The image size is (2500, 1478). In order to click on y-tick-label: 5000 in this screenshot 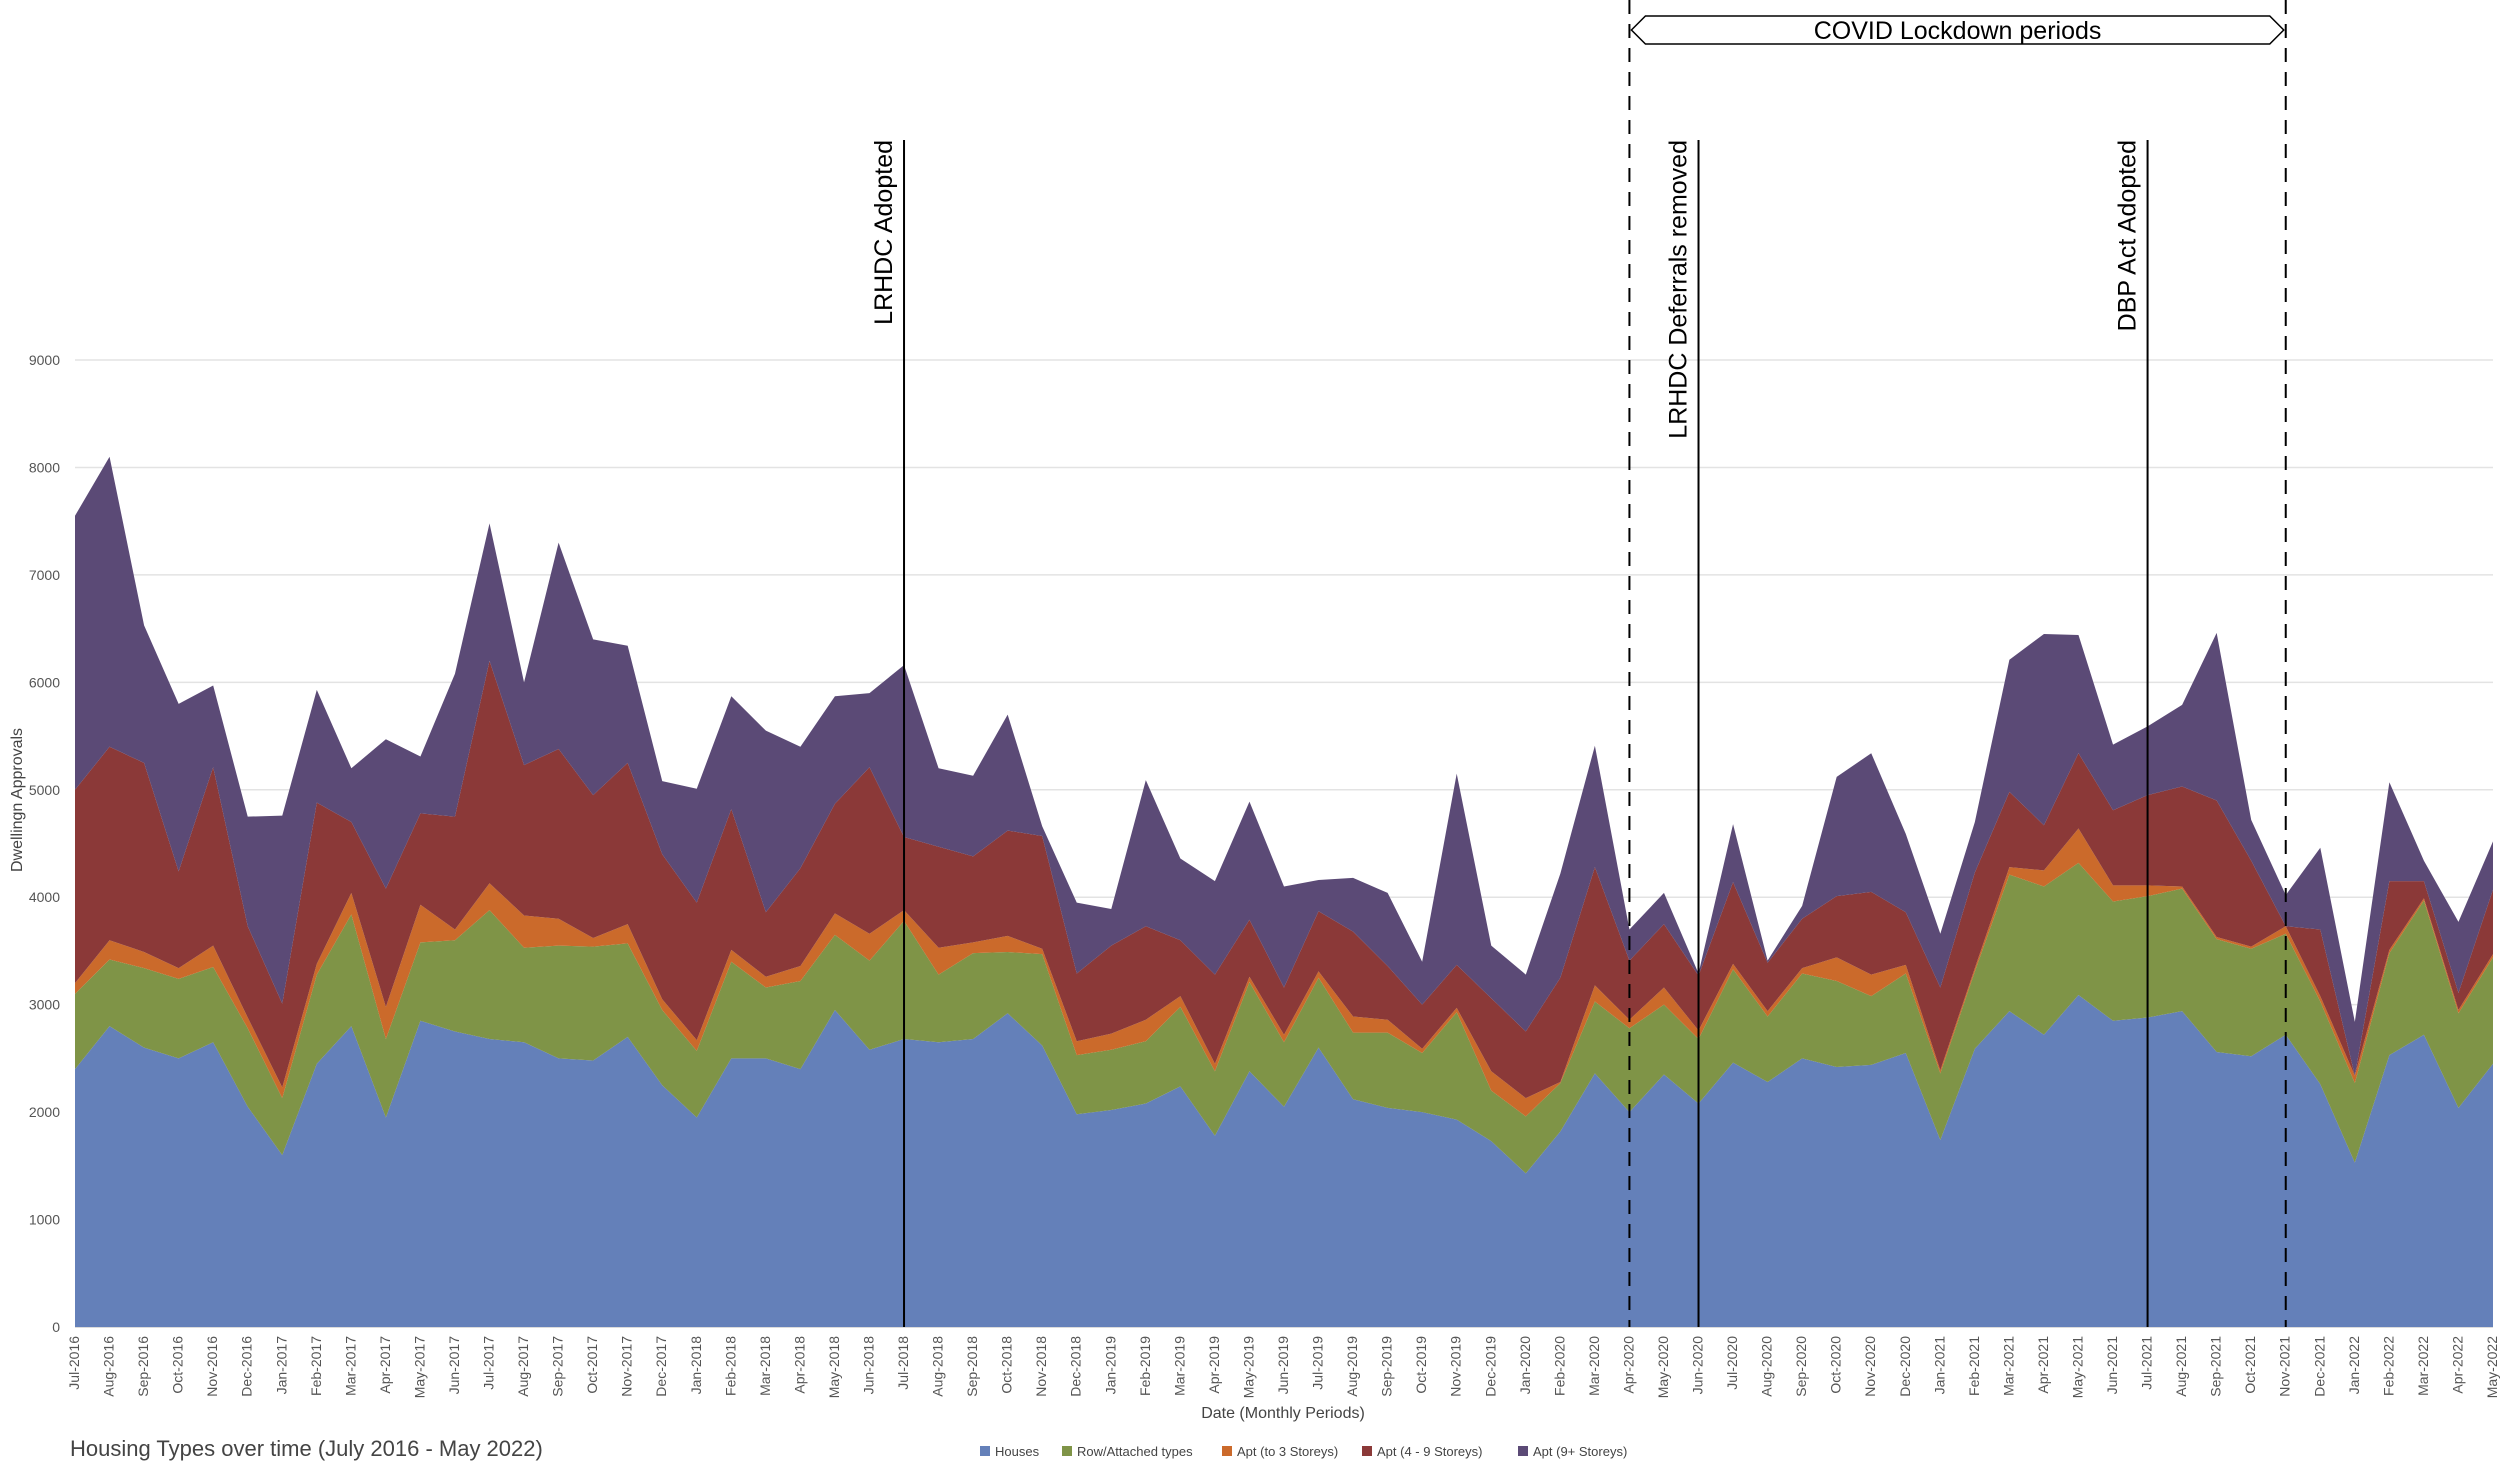, I will do `click(44, 790)`.